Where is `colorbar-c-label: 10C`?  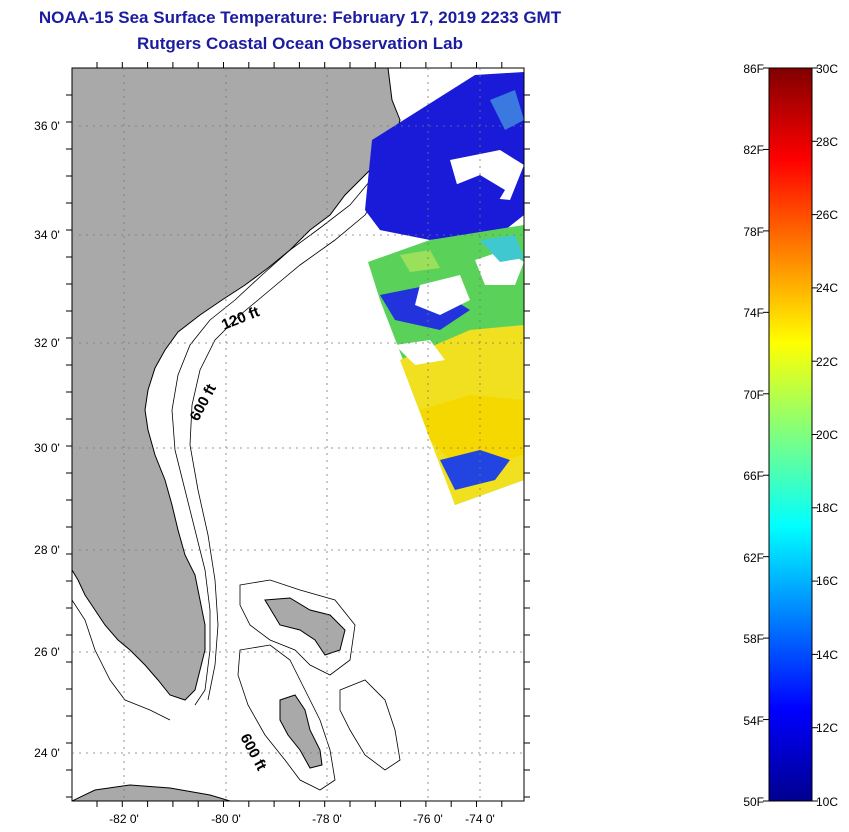 colorbar-c-label: 10C is located at coordinates (827, 802).